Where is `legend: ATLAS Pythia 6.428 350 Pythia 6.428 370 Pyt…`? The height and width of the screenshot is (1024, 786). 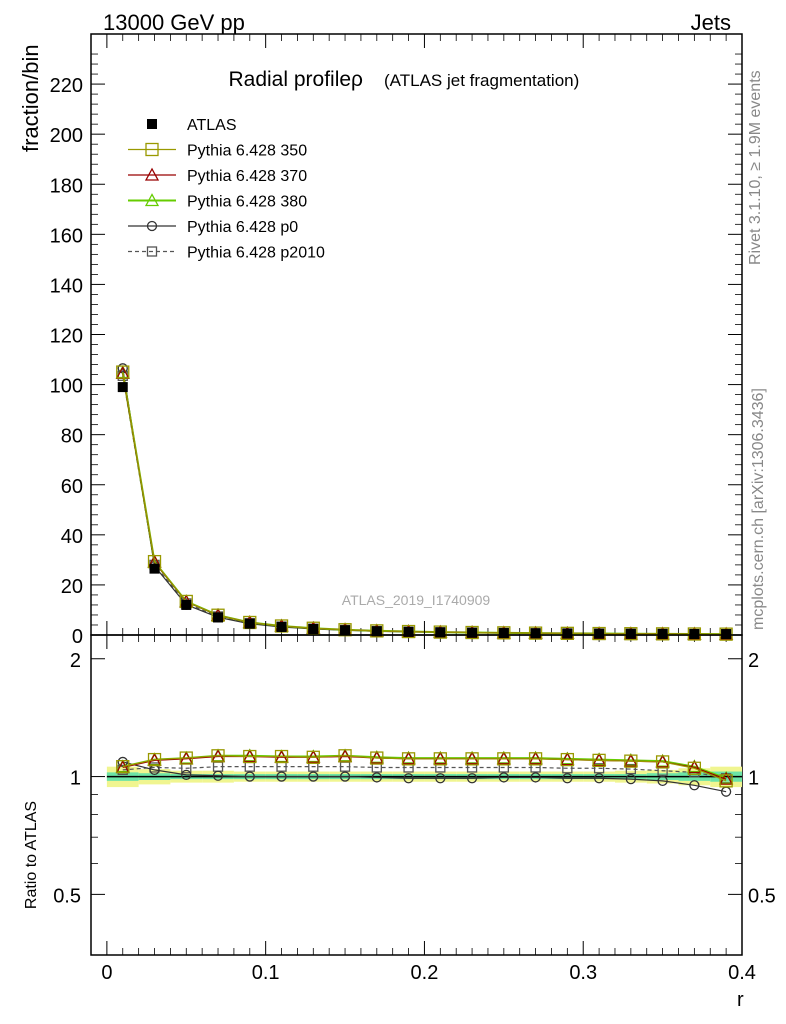 legend: ATLAS Pythia 6.428 350 Pythia 6.428 370 Pyt… is located at coordinates (226, 189).